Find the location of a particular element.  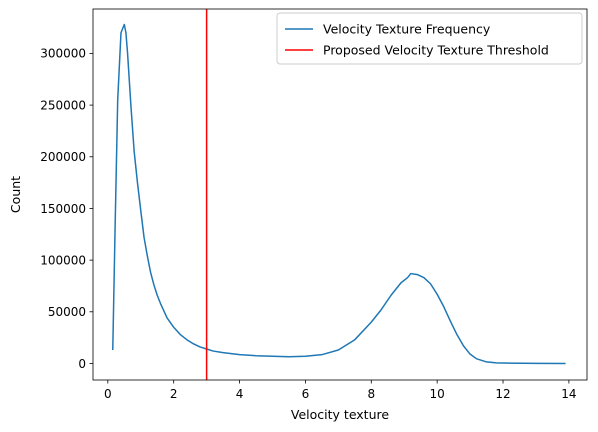

y-tick-label: 250000 is located at coordinates (63, 105).